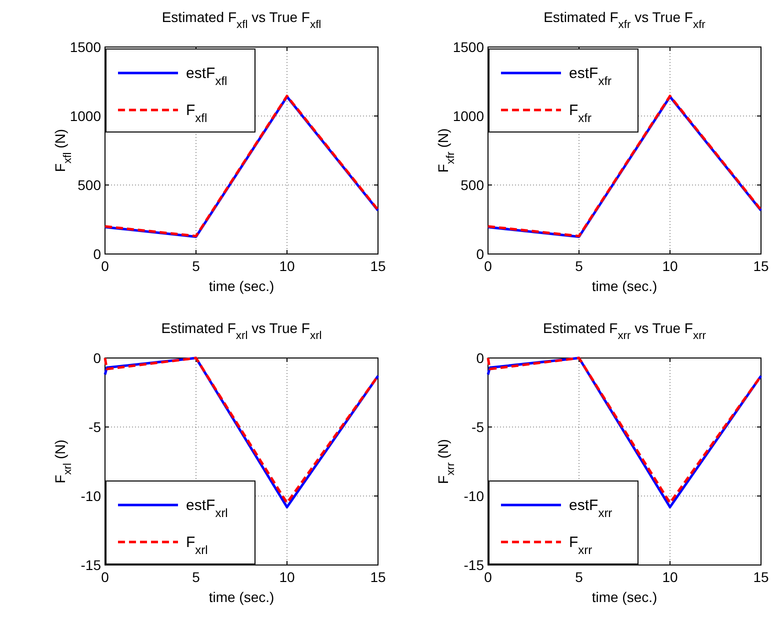 The height and width of the screenshot is (622, 773). I want to click on legend-label: estF$_{xrr}$, so click(590, 508).